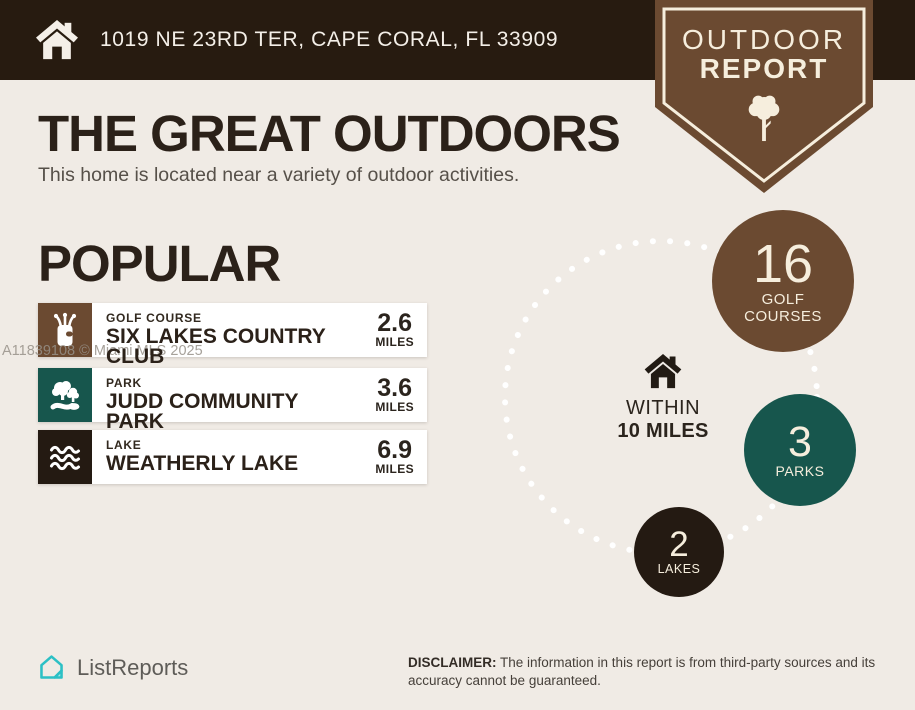 The width and height of the screenshot is (915, 710). I want to click on park-trees-icon, so click(65, 395).